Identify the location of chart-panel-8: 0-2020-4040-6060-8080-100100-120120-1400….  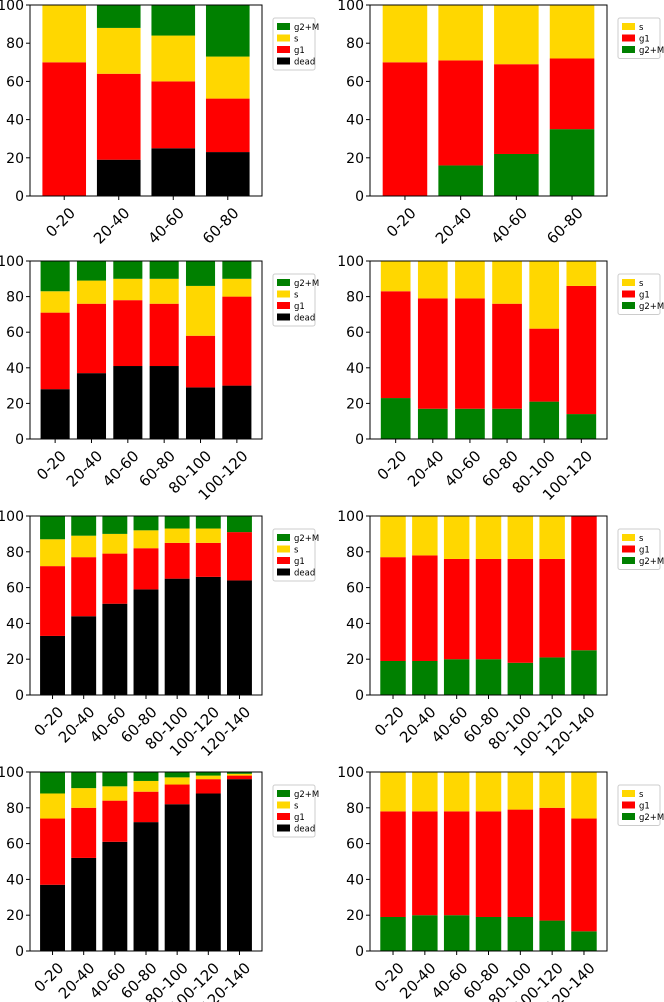
(500, 883).